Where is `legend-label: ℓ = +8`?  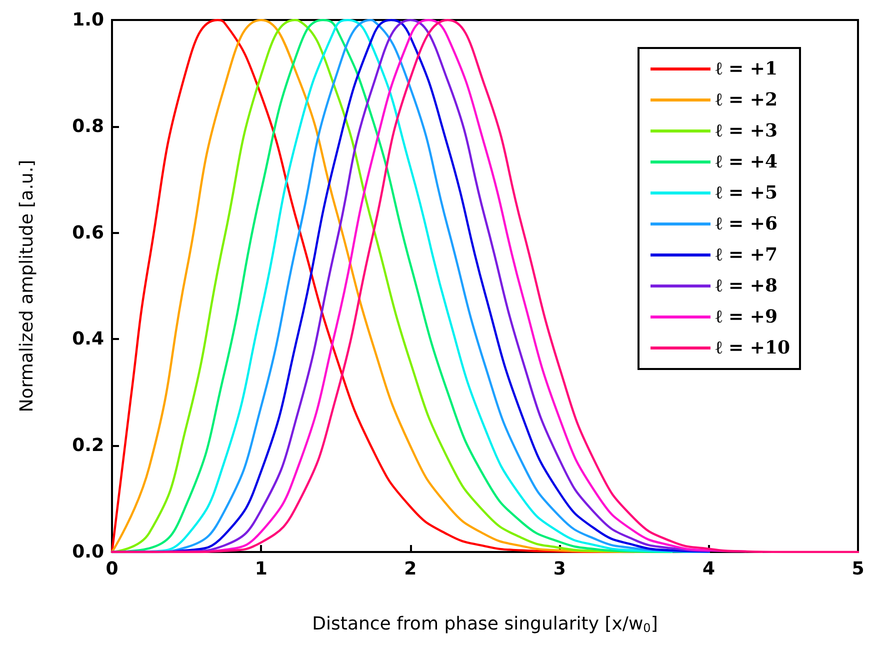
legend-label: ℓ = +8 is located at coordinates (747, 286).